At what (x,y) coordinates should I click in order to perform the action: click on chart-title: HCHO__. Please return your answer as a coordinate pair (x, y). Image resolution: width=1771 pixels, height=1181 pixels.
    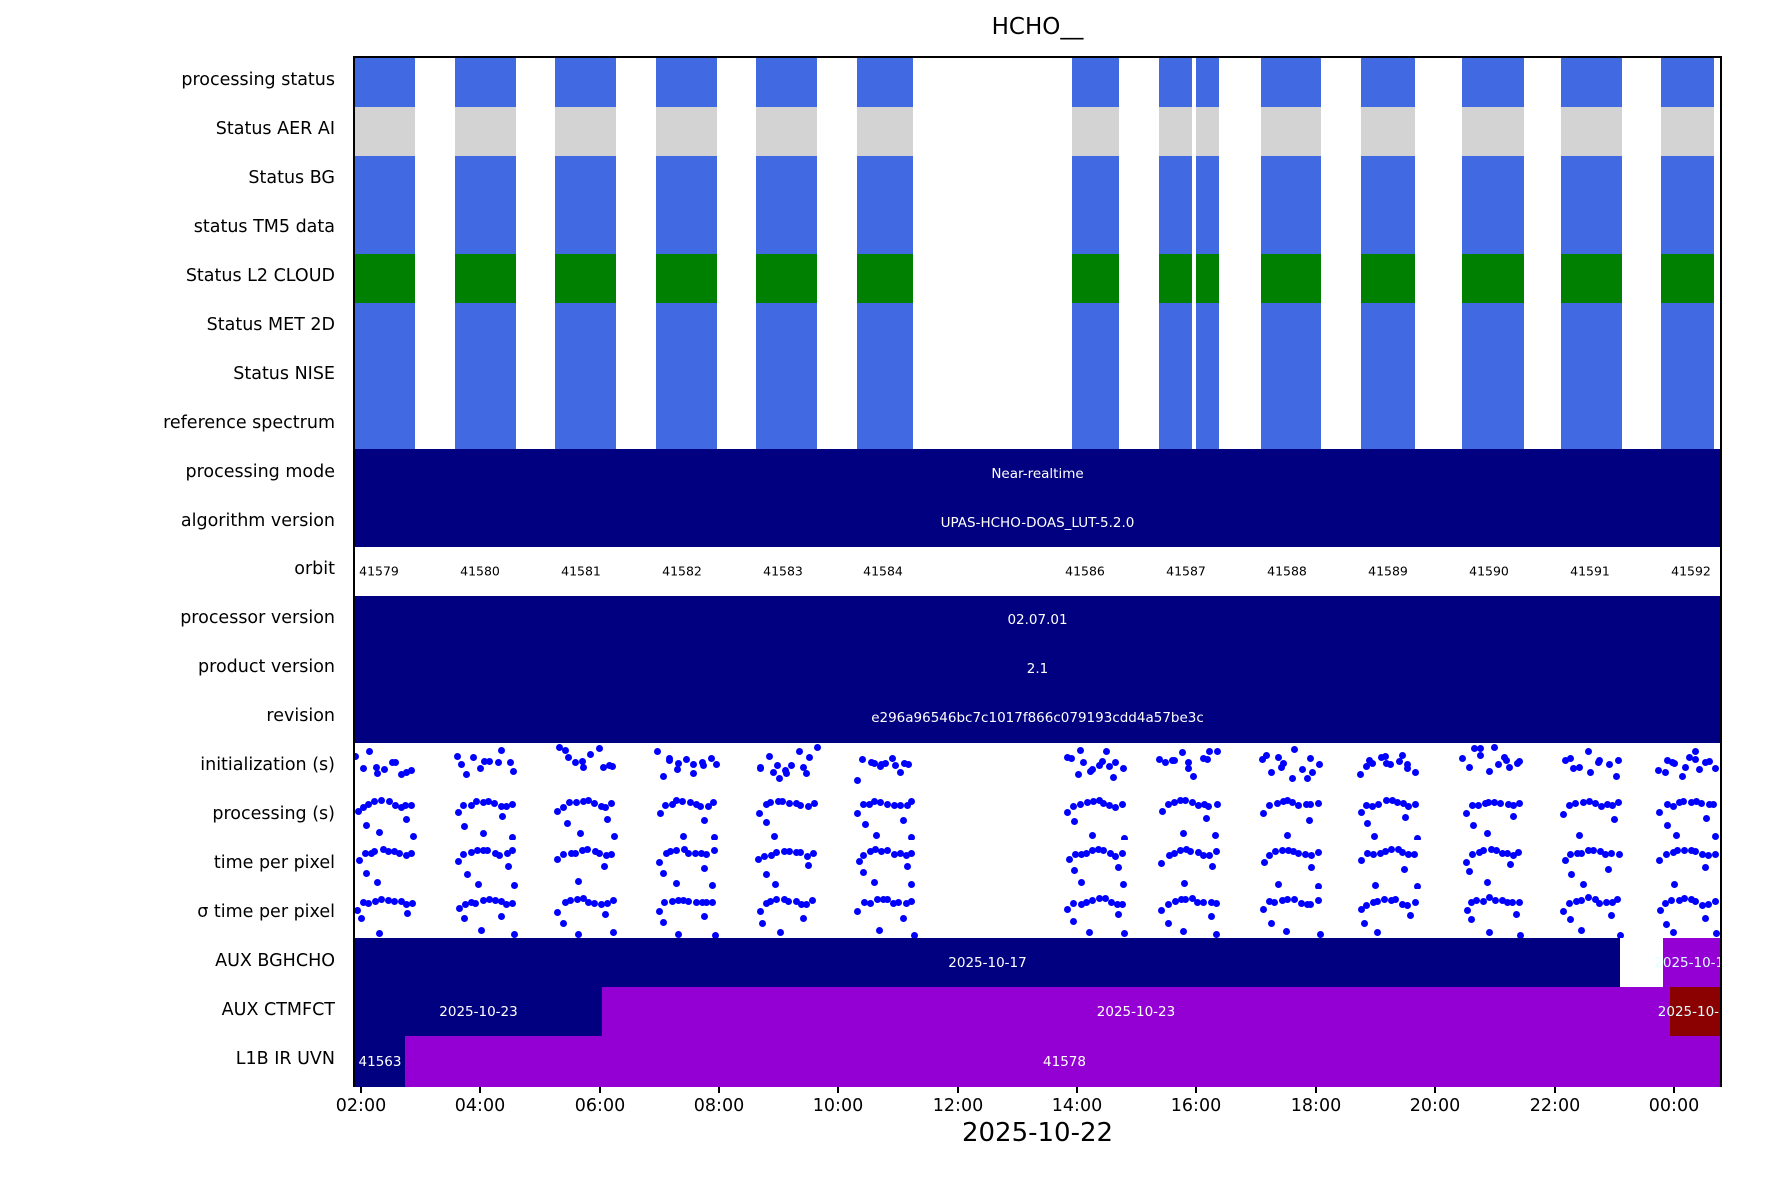
    Looking at the image, I should click on (1037, 27).